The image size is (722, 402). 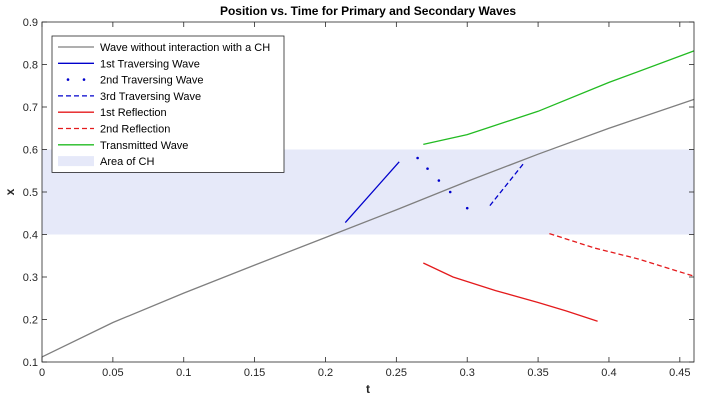 What do you see at coordinates (608, 373) in the screenshot?
I see `x-tick-label: 0.4` at bounding box center [608, 373].